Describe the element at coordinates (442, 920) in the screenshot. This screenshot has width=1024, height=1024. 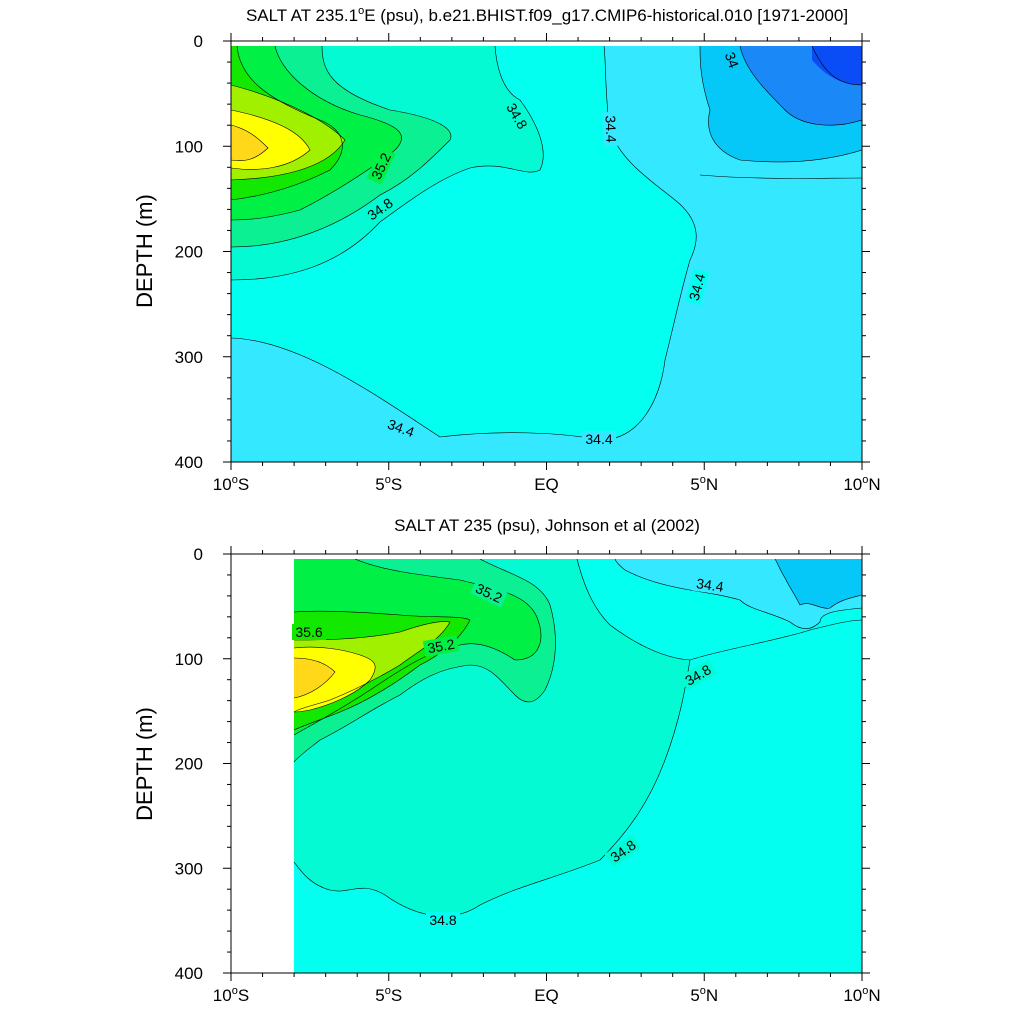
I see `contour-label: 34.8` at that location.